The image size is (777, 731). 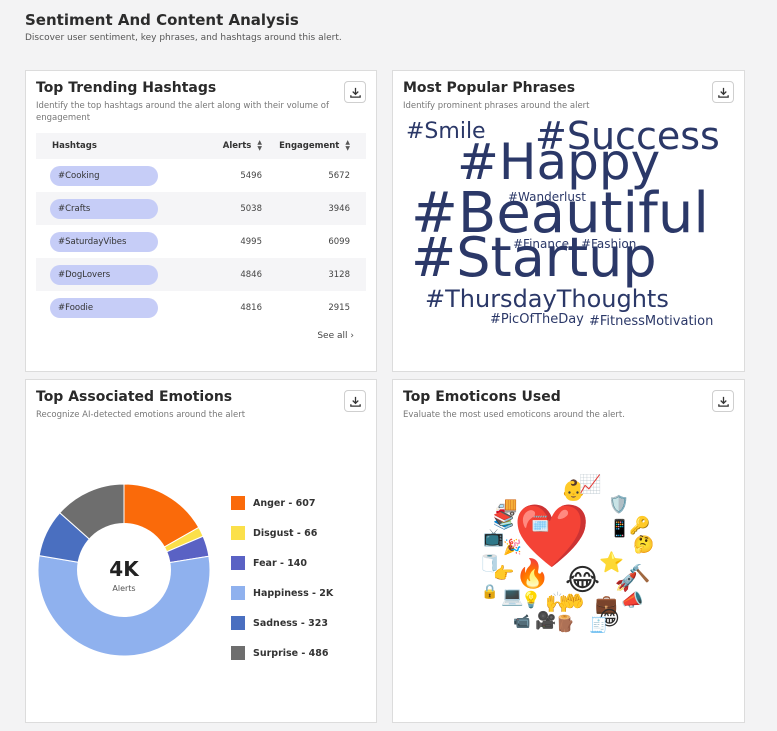 What do you see at coordinates (537, 319) in the screenshot?
I see `word-cloud-word: #PicOfTheDay` at bounding box center [537, 319].